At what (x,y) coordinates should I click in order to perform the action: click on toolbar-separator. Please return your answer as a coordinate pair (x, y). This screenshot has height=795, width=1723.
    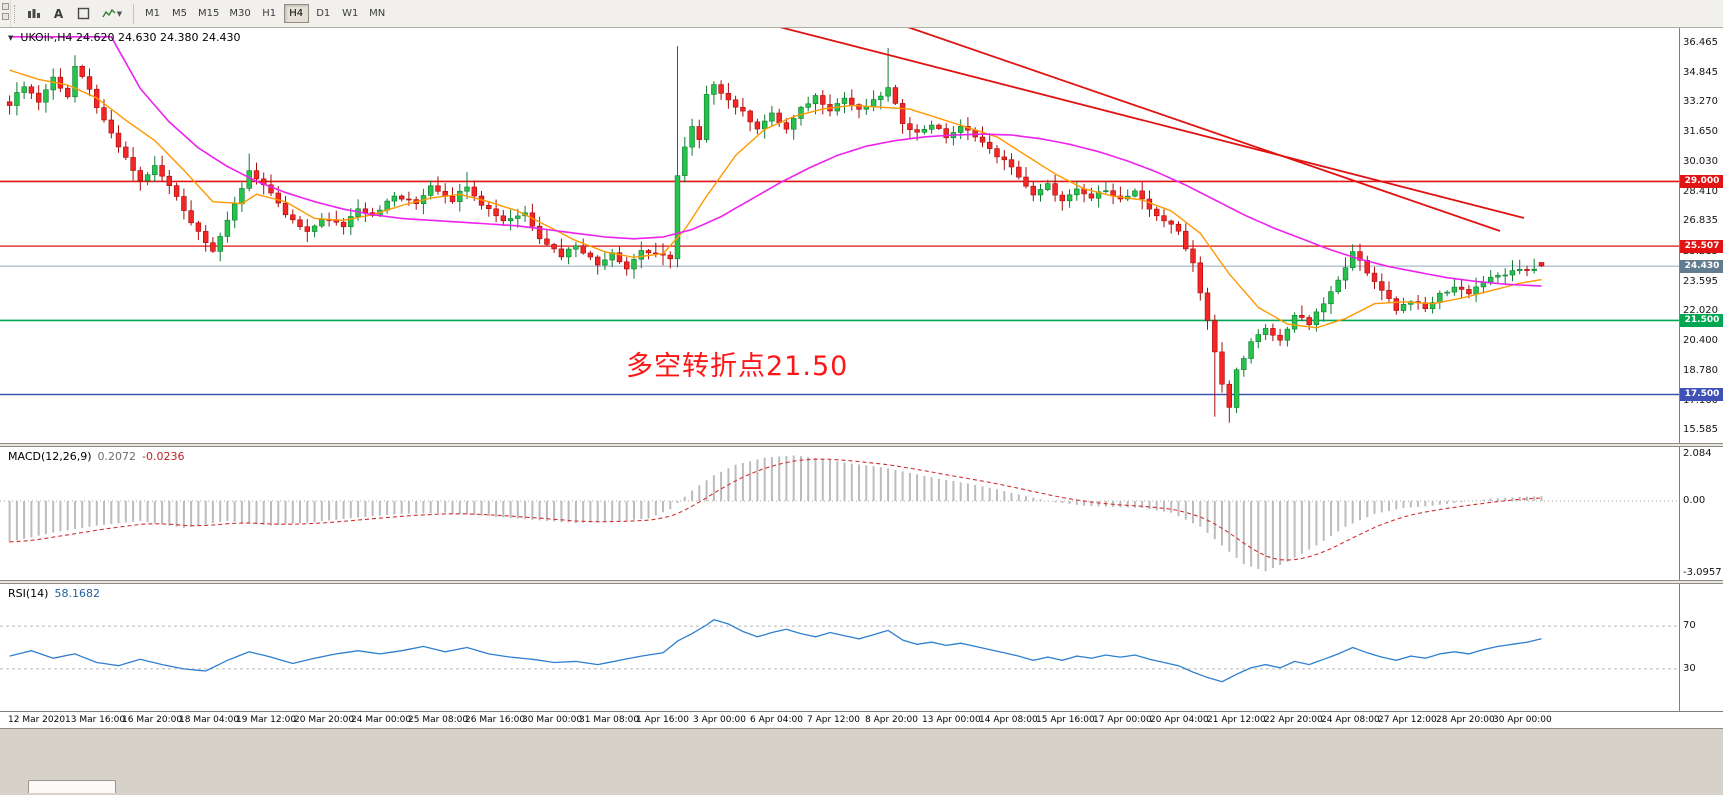
    Looking at the image, I should click on (133, 13).